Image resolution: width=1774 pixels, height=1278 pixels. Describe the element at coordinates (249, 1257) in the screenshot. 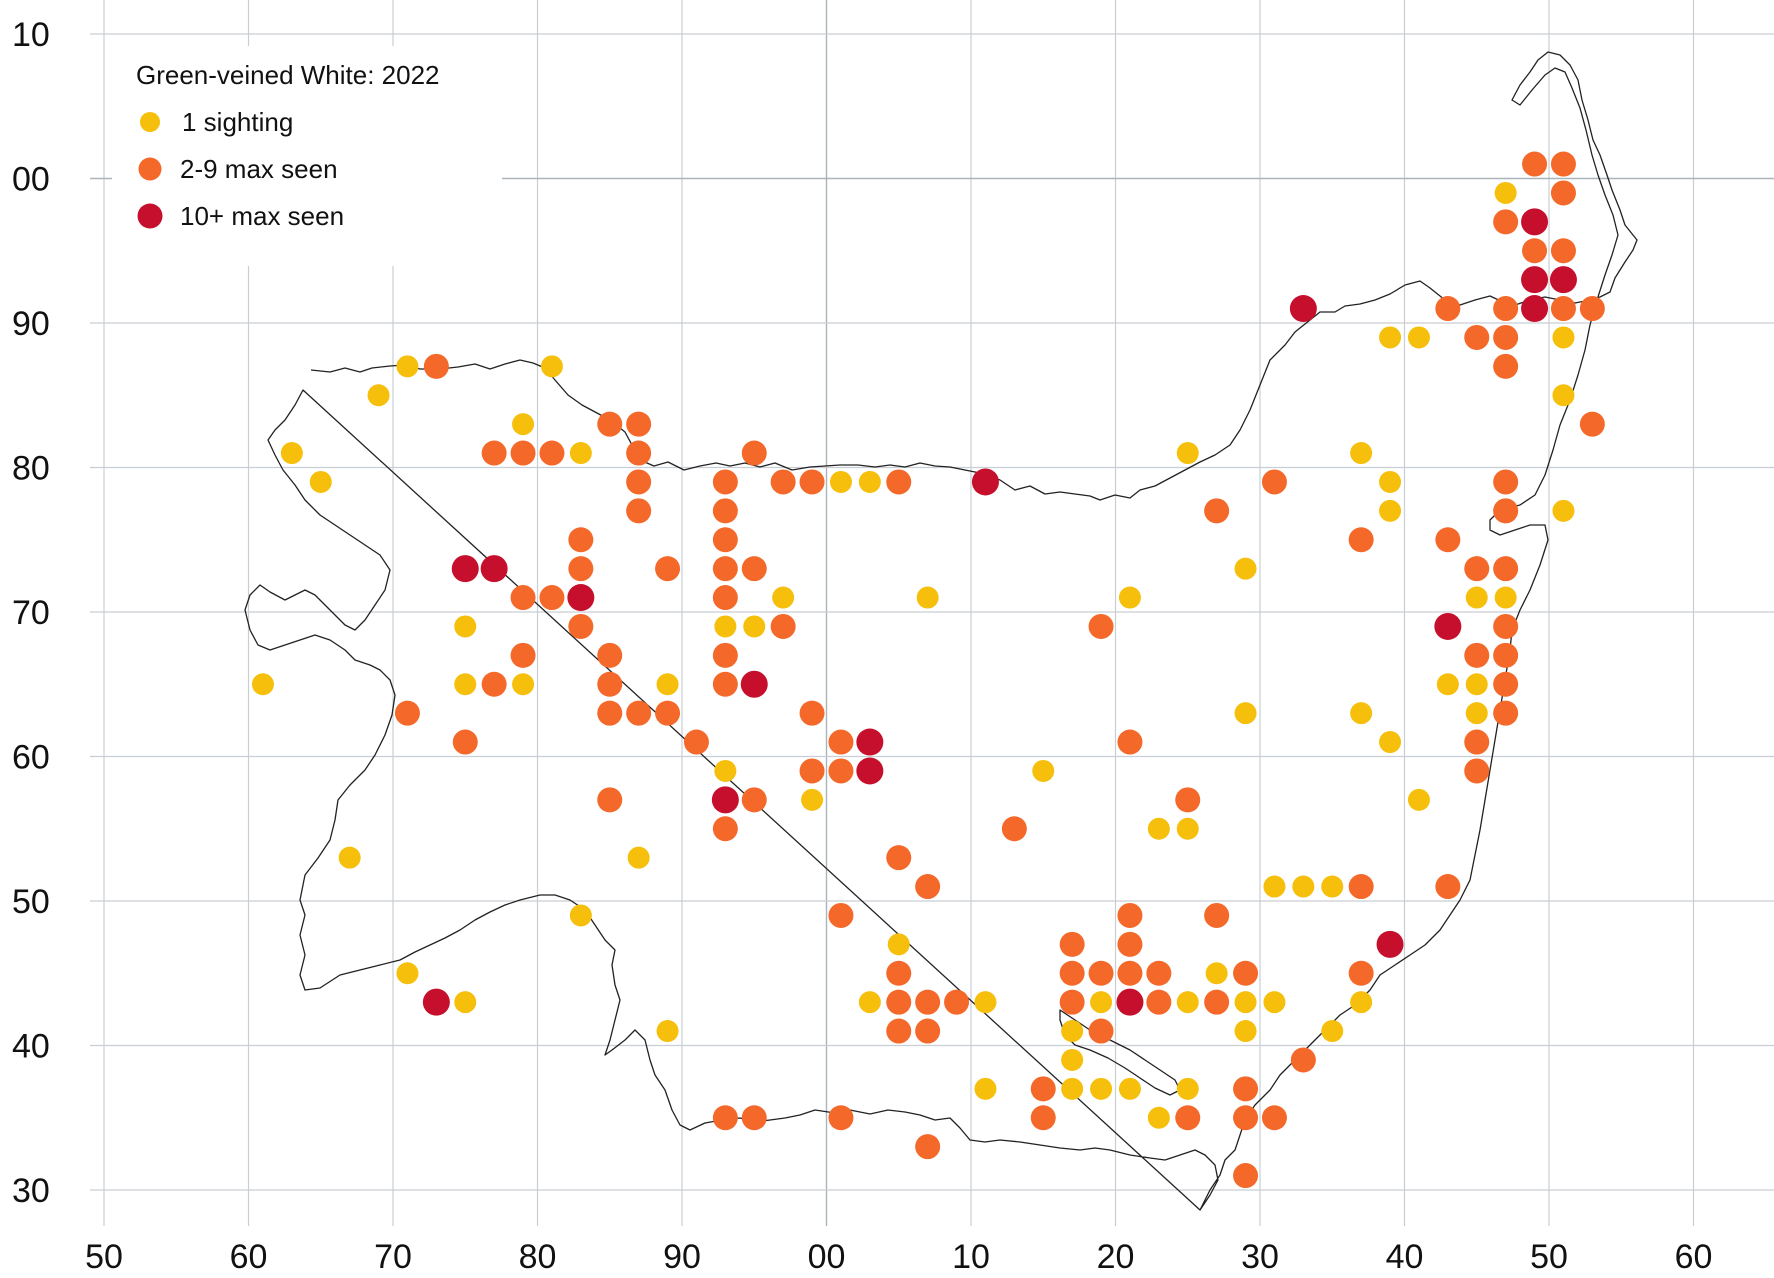

I see `x-tick-label: 60` at that location.